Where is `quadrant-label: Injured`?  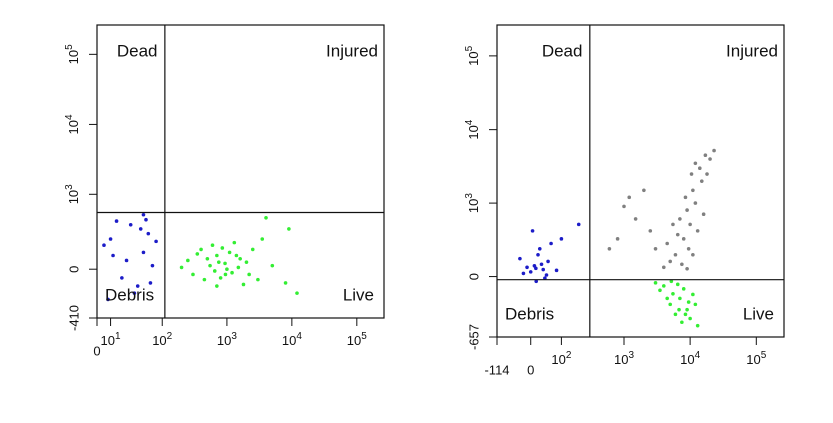 quadrant-label: Injured is located at coordinates (752, 50).